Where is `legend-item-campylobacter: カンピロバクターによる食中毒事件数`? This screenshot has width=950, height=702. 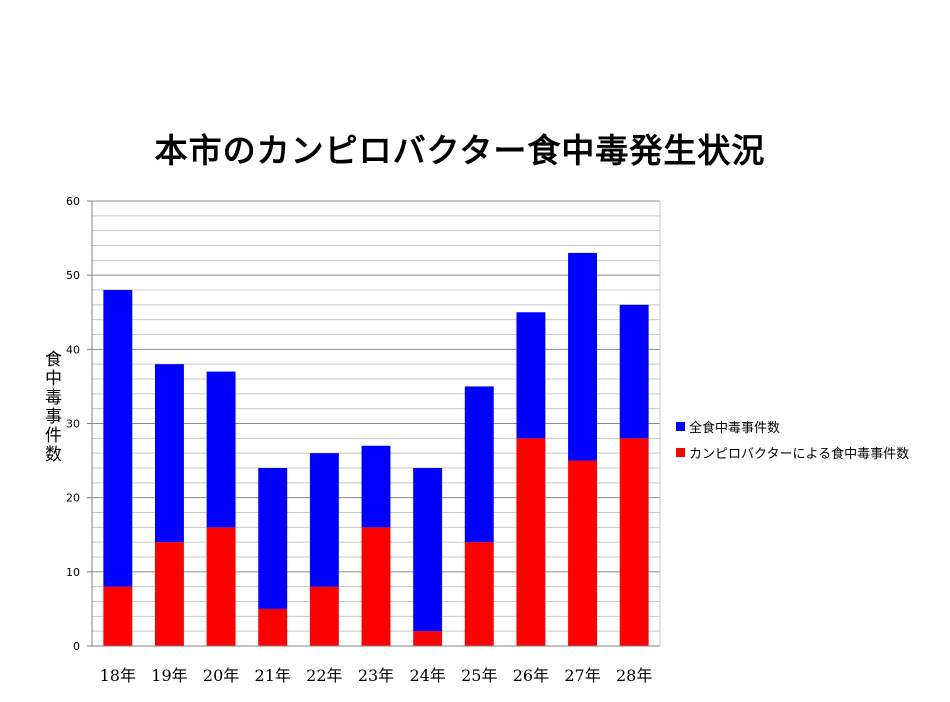
legend-item-campylobacter: カンピロバクターによる食中毒事件数 is located at coordinates (792, 452).